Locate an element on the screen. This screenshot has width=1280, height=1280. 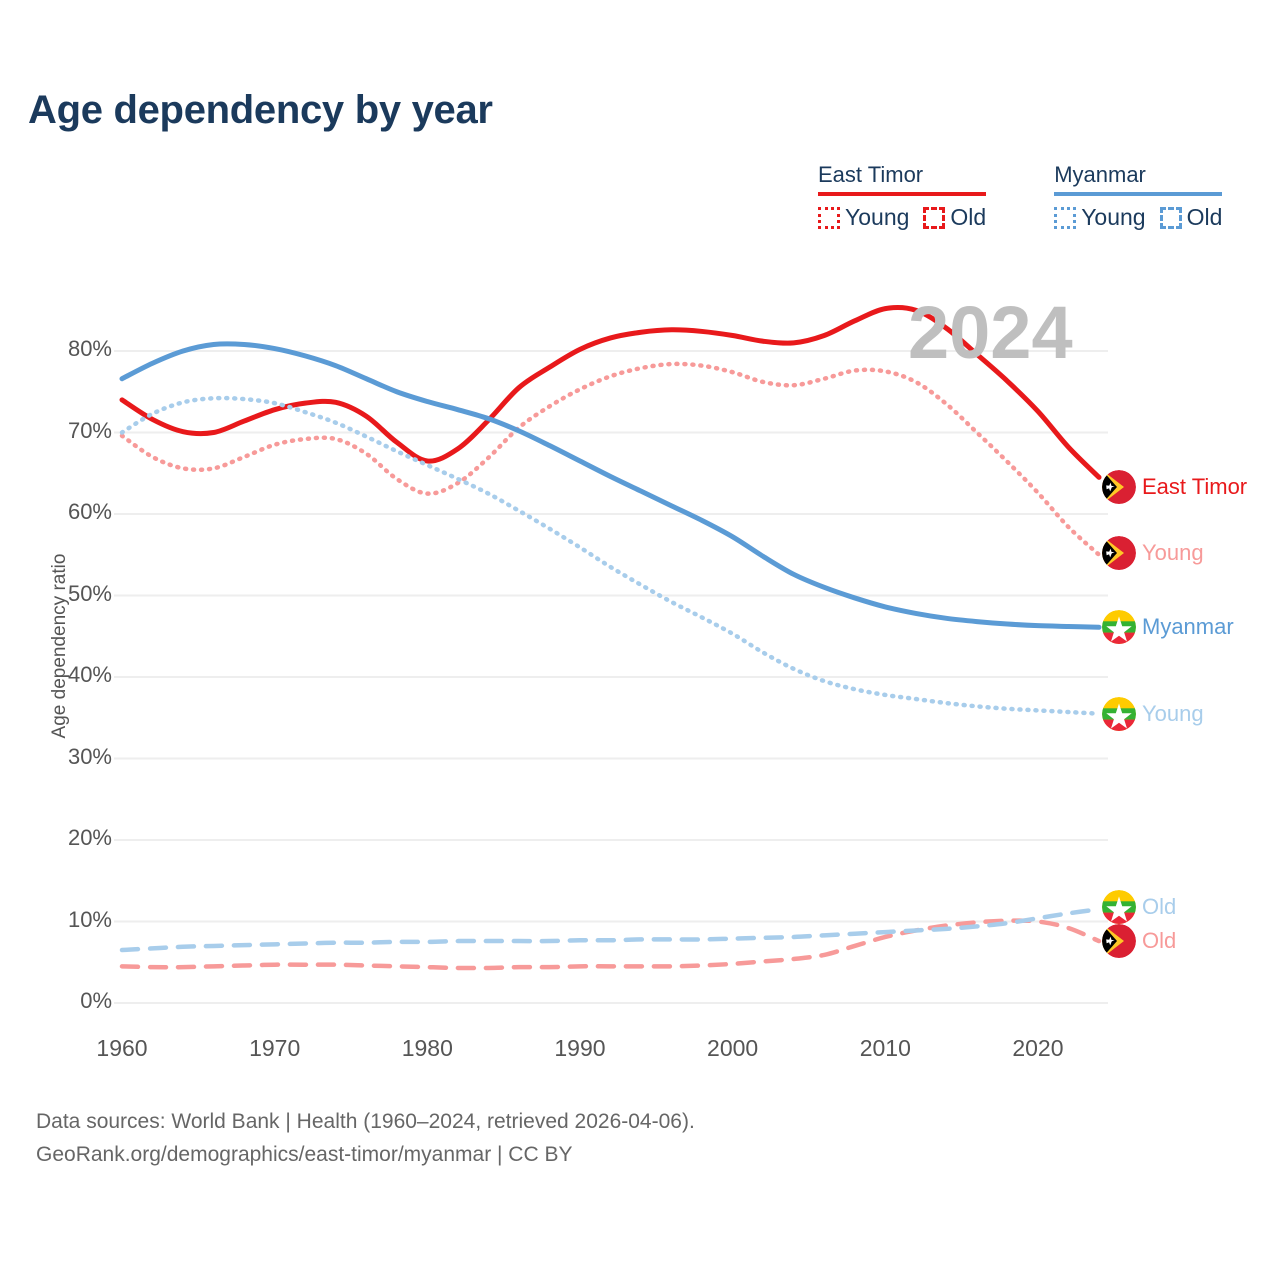
y-tick-label: 60% is located at coordinates (89, 511).